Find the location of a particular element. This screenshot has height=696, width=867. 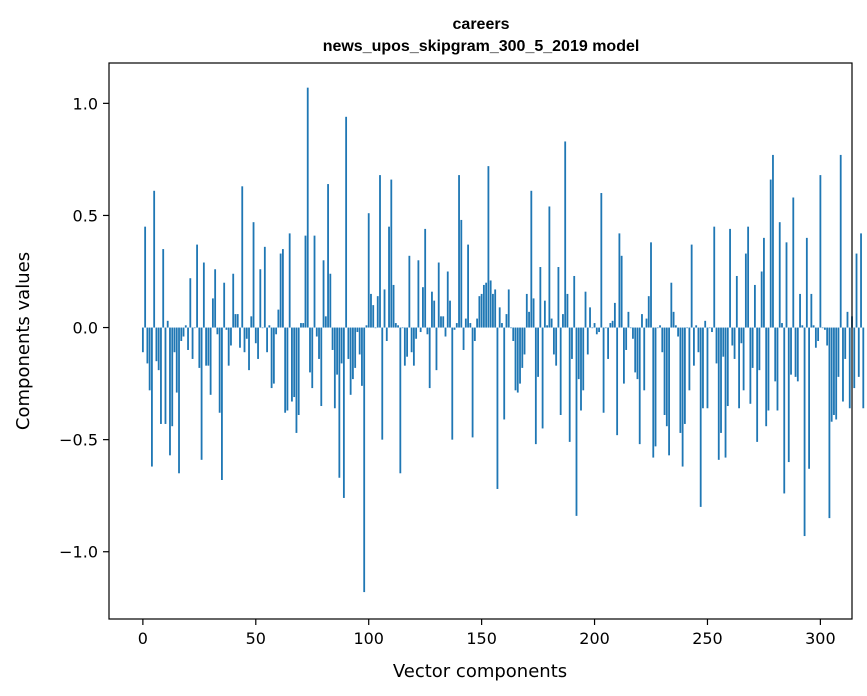

x-tick-label: 50 is located at coordinates (256, 638).